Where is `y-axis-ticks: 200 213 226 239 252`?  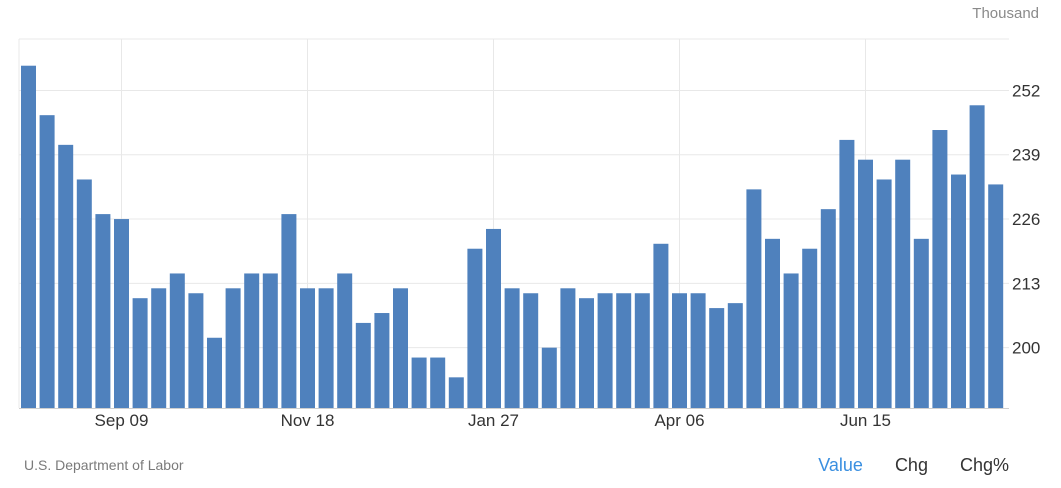
y-axis-ticks: 200 213 226 239 252 is located at coordinates (1026, 219).